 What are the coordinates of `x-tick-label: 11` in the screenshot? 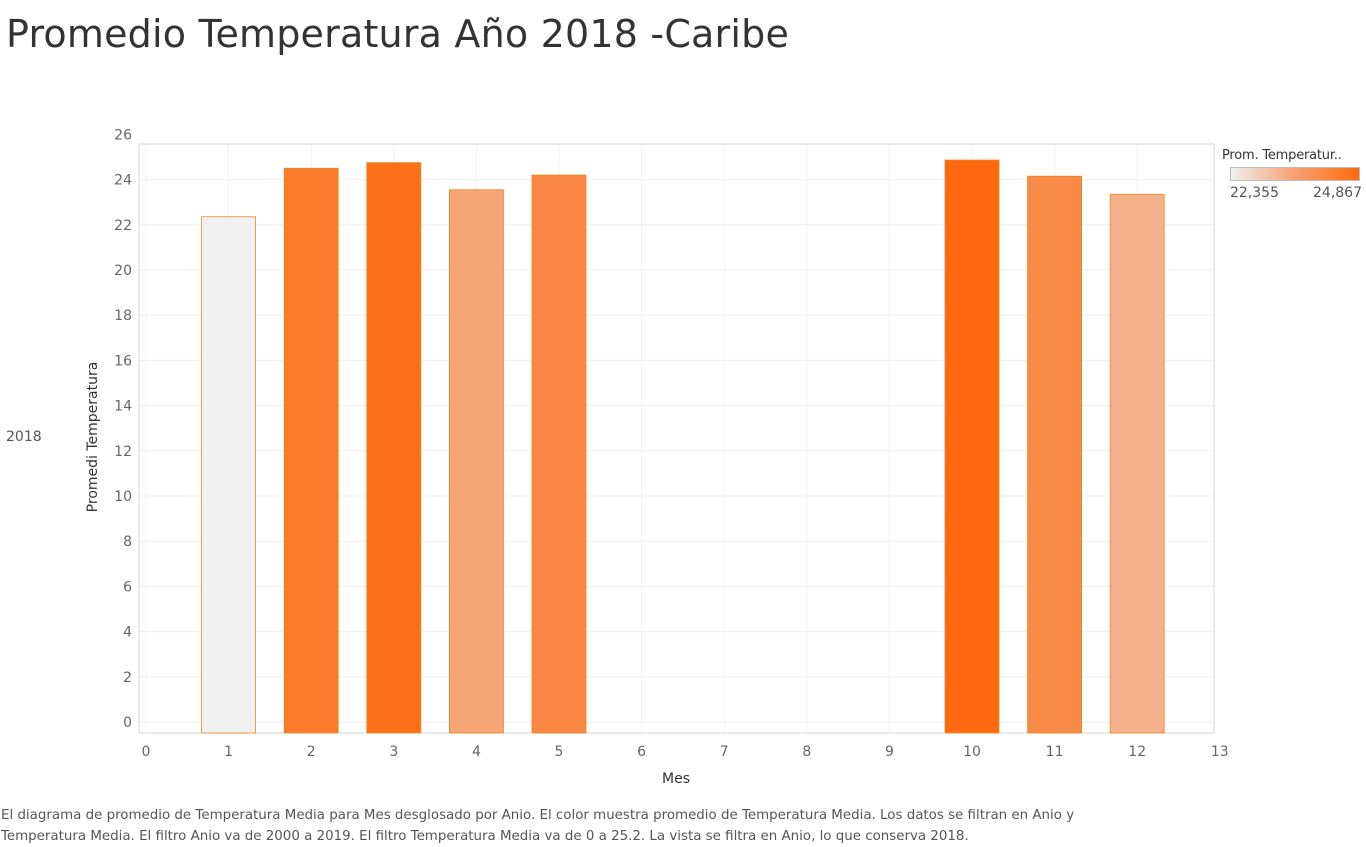 It's located at (1055, 752).